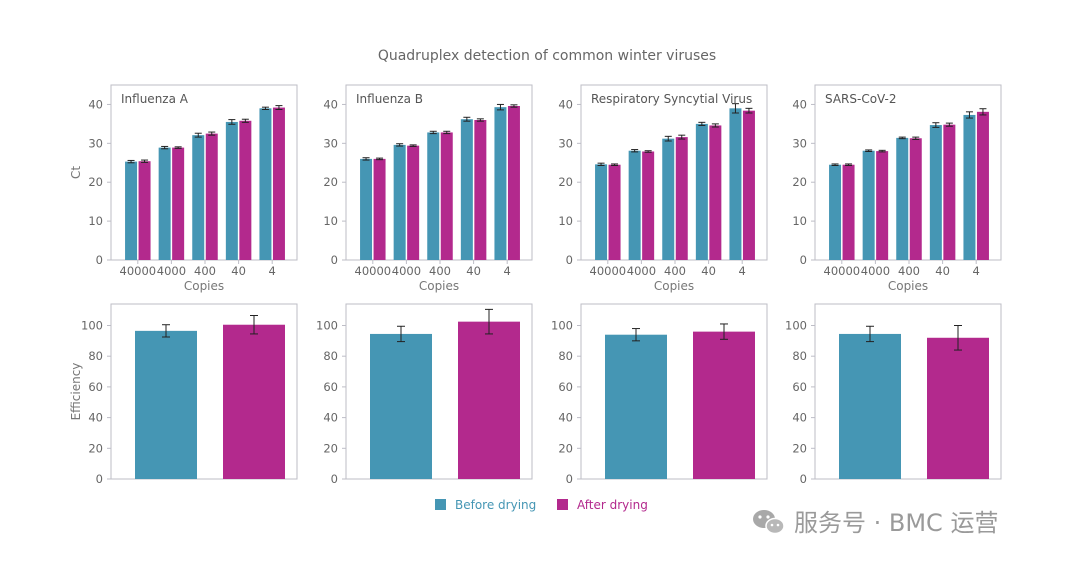  What do you see at coordinates (799, 418) in the screenshot?
I see `eff-panel-4-y-tick-label: 40` at bounding box center [799, 418].